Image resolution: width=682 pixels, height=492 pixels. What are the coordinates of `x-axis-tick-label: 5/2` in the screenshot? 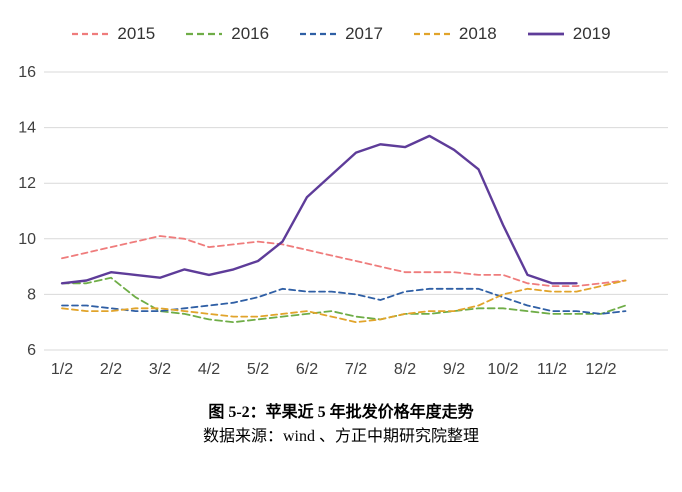 It's located at (258, 369).